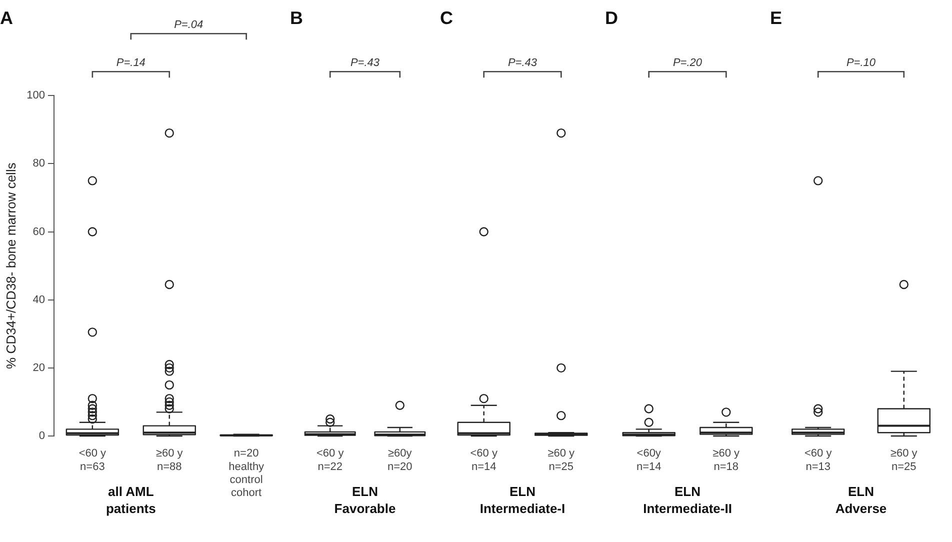 The height and width of the screenshot is (542, 952). What do you see at coordinates (726, 460) in the screenshot?
I see `x-tick-label: ≥60 y n=18` at bounding box center [726, 460].